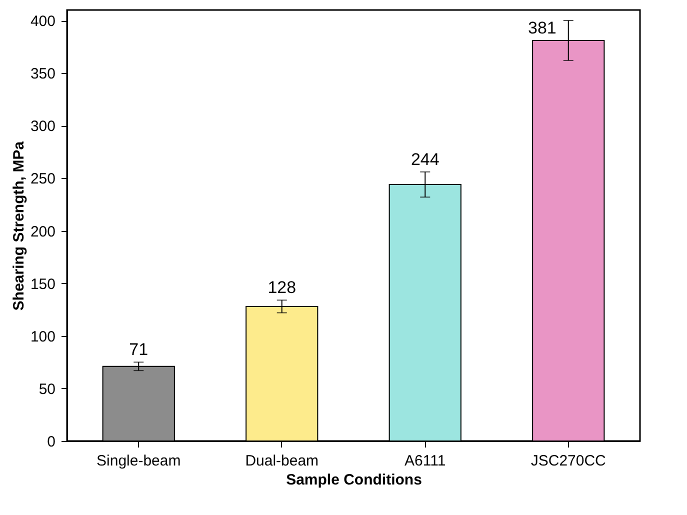 Image resolution: width=687 pixels, height=515 pixels. What do you see at coordinates (568, 461) in the screenshot?
I see `x-tick-label: JSC270CC` at bounding box center [568, 461].